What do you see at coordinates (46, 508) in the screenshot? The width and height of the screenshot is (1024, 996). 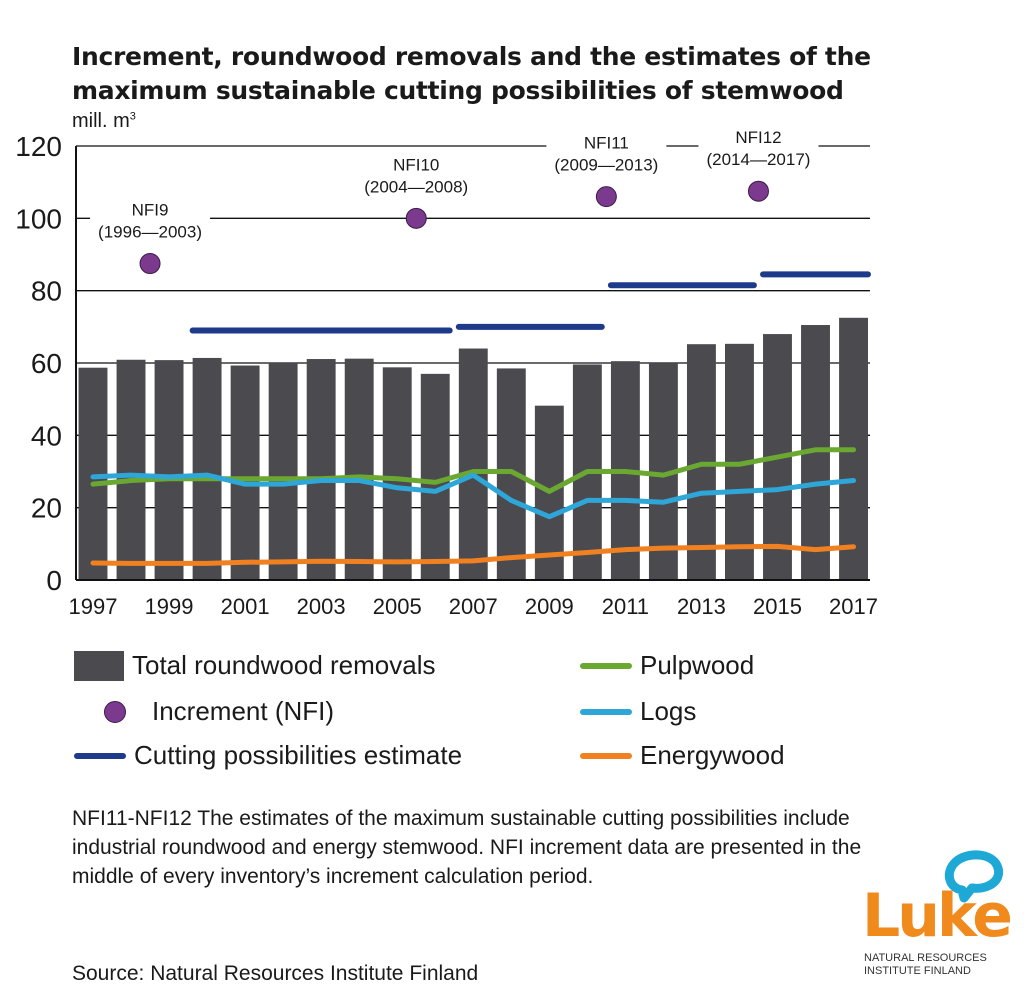 I see `y-tick-label: 20` at bounding box center [46, 508].